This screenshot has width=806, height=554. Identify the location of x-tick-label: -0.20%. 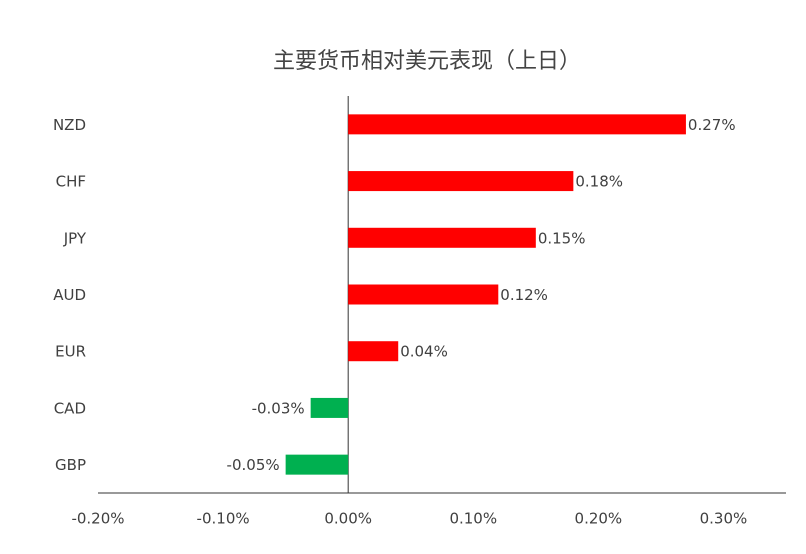
(97, 519).